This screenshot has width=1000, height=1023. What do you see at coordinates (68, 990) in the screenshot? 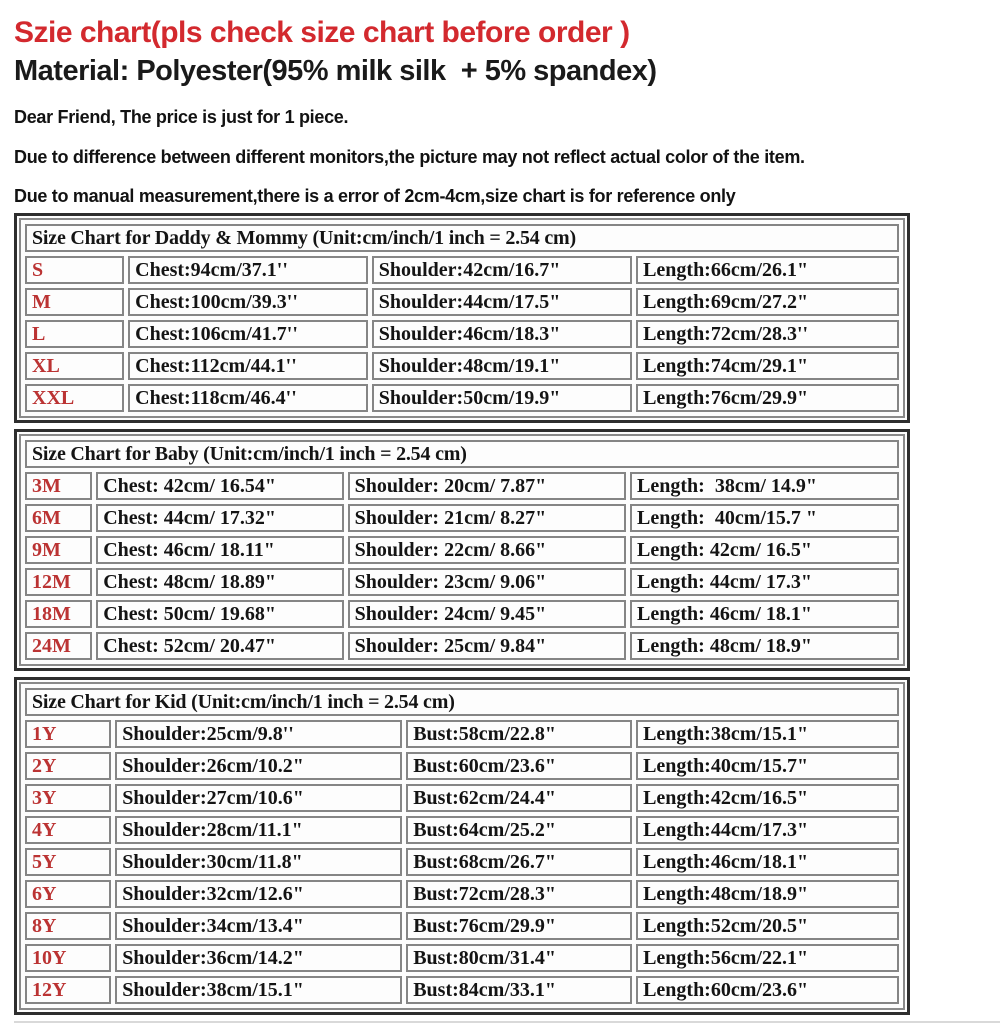
I see `size-label-cell: 12Y` at bounding box center [68, 990].